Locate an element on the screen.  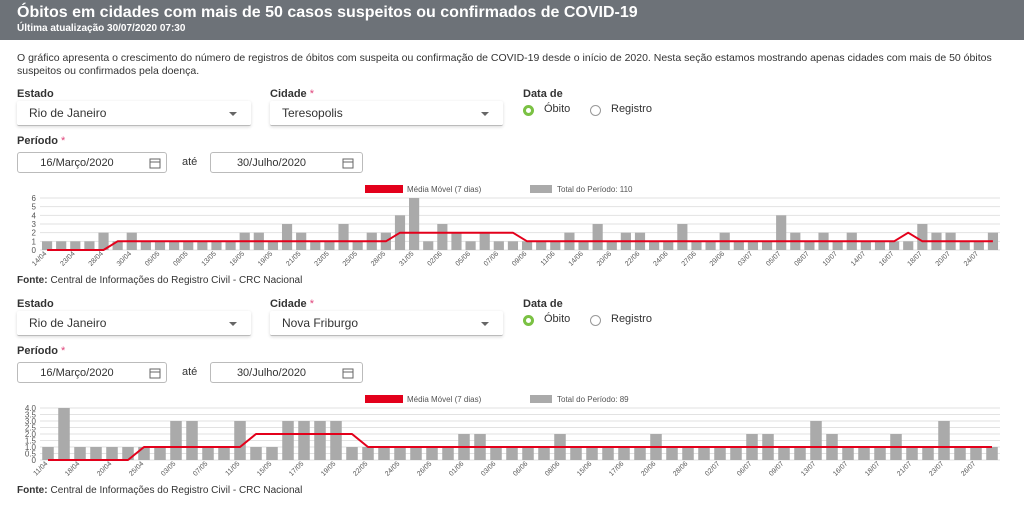
ate-label: até is located at coordinates (190, 162).